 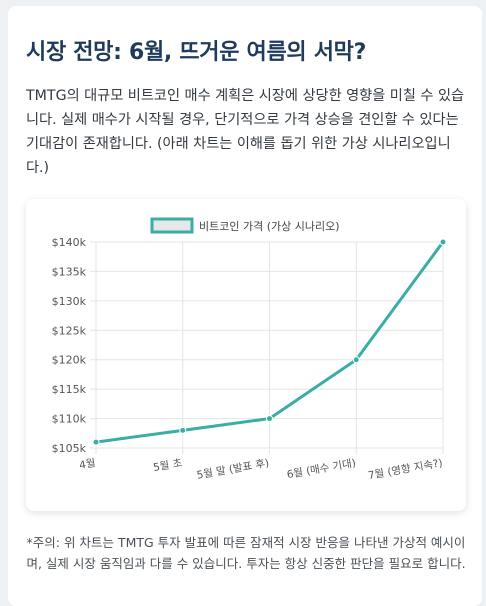 What do you see at coordinates (321, 469) in the screenshot?
I see `x-tick-label: 6월 (매수 기대)` at bounding box center [321, 469].